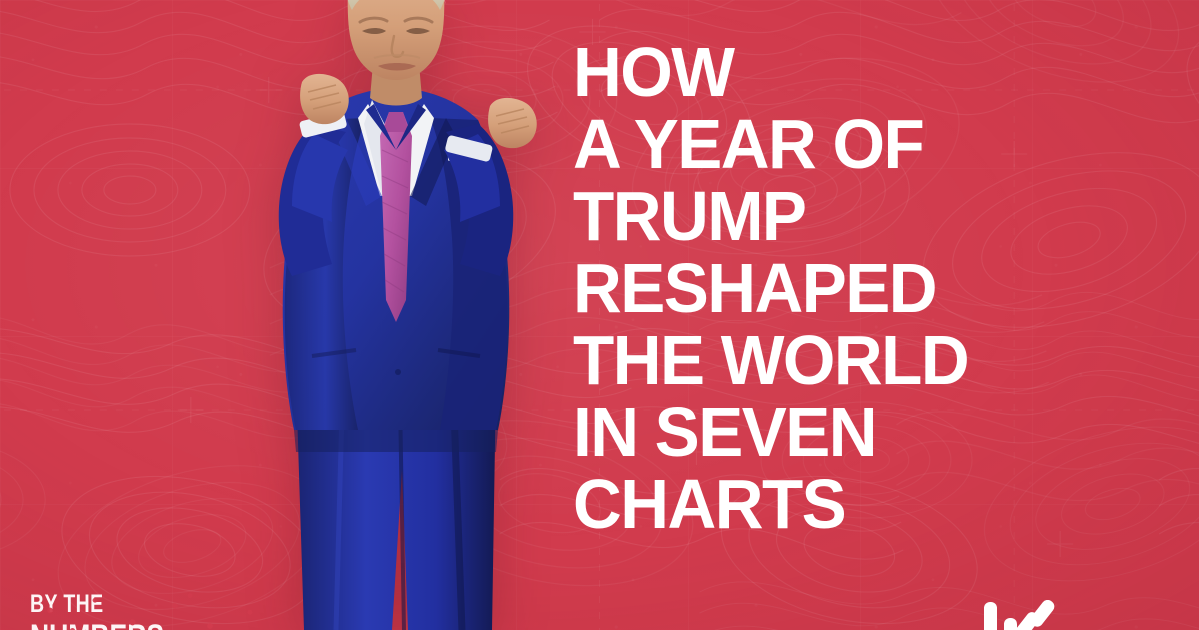  What do you see at coordinates (654, 72) in the screenshot?
I see `headline-line-1: HOW` at bounding box center [654, 72].